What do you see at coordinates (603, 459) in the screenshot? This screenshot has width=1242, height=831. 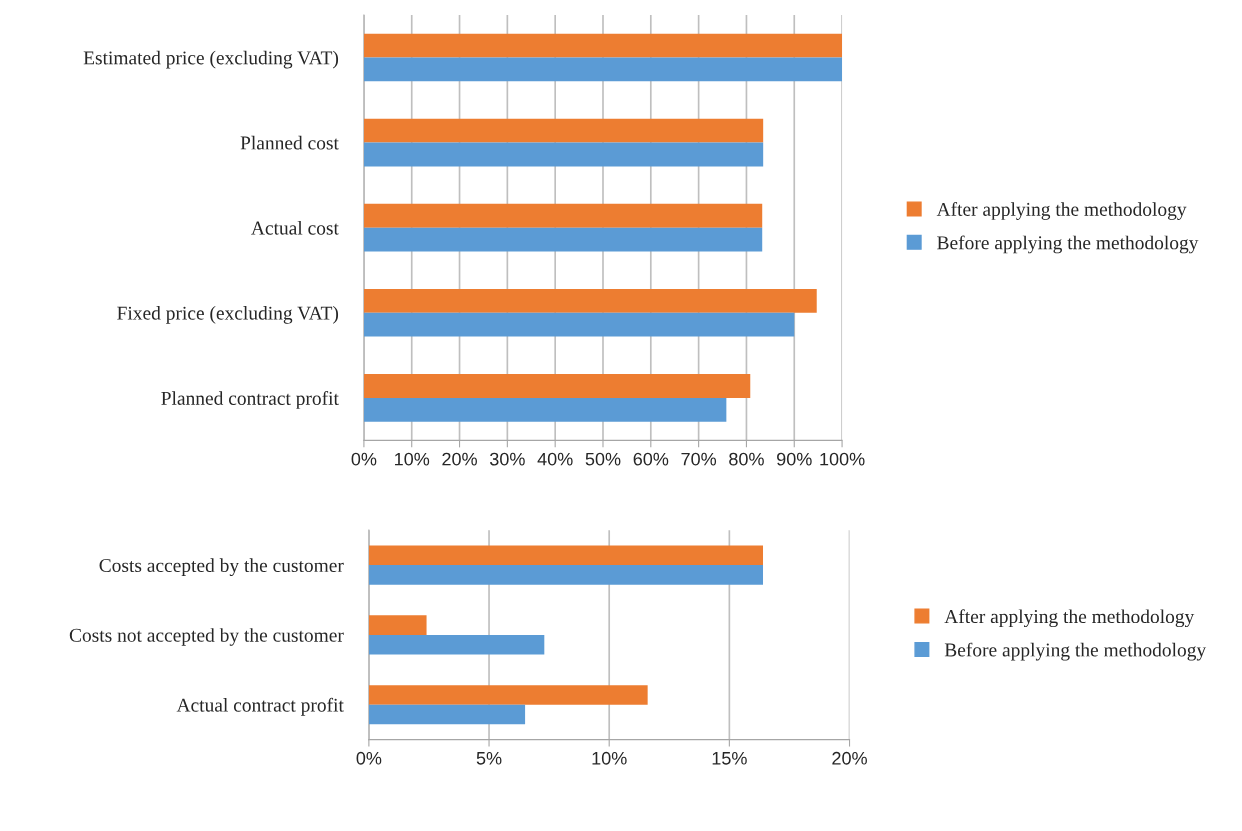 I see `x-tick-label: 50%` at bounding box center [603, 459].